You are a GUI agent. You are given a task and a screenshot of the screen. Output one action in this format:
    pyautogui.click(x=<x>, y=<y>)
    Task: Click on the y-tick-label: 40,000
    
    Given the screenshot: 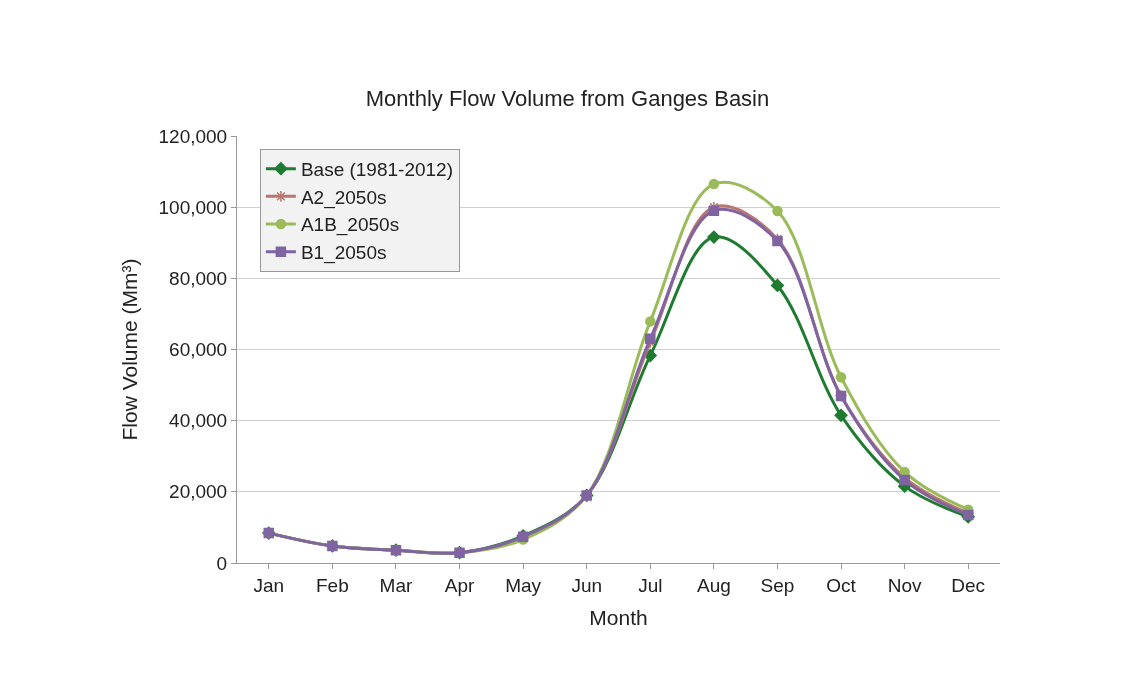 What is the action you would take?
    pyautogui.click(x=198, y=421)
    